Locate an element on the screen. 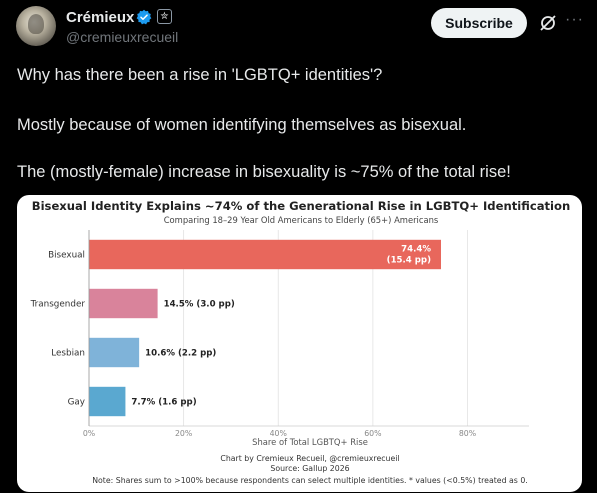 The height and width of the screenshot is (493, 597). value-label: 7.7% (1.6 pp) is located at coordinates (163, 403).